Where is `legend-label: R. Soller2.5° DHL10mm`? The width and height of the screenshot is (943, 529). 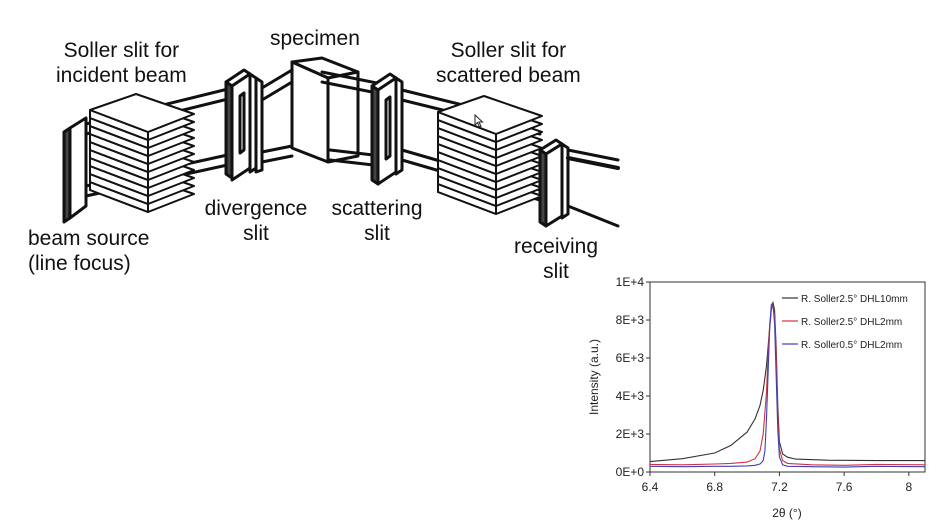 legend-label: R. Soller2.5° DHL10mm is located at coordinates (854, 299).